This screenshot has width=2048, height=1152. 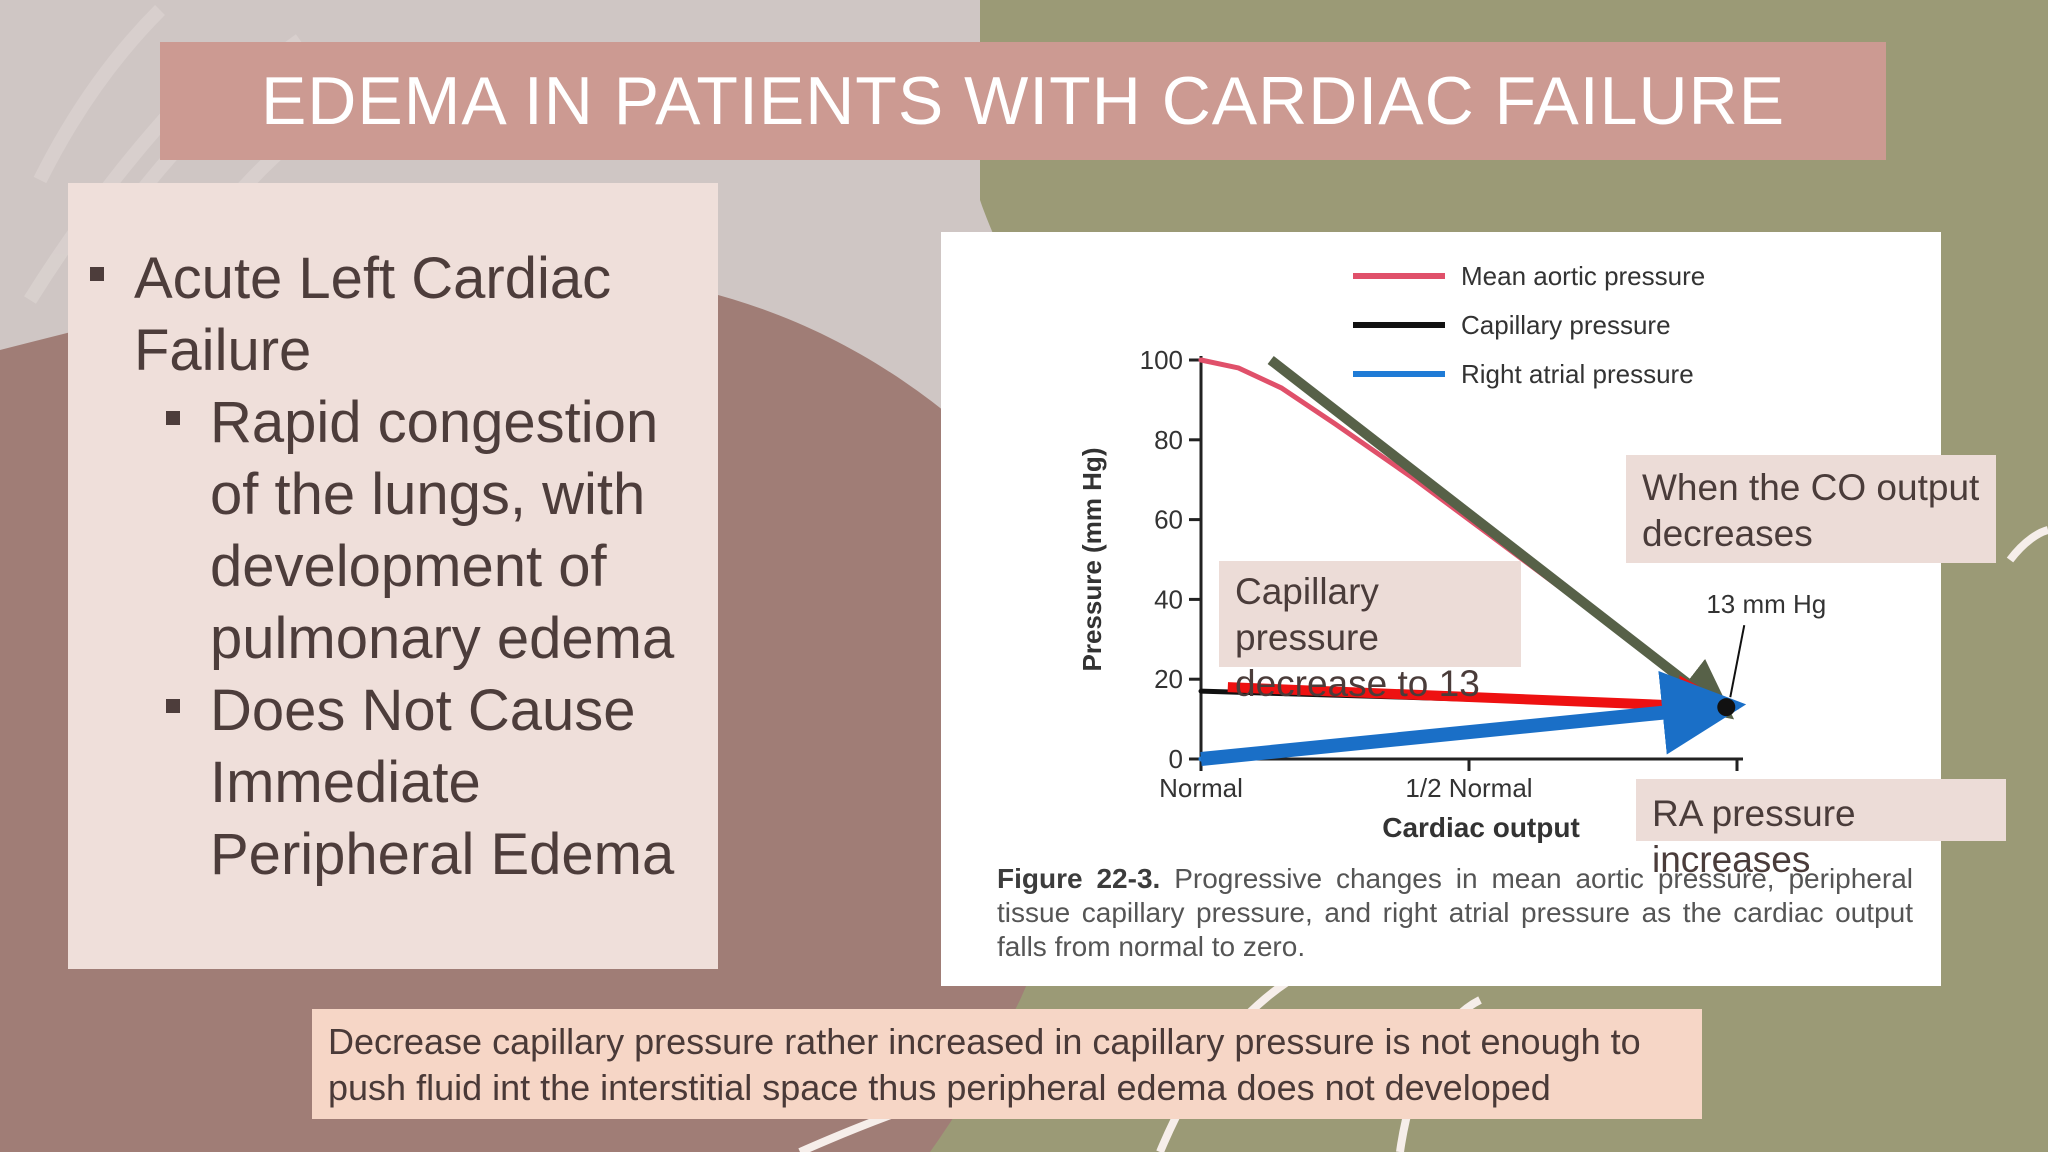 I want to click on y-tick-label: 100, so click(x=1161, y=360).